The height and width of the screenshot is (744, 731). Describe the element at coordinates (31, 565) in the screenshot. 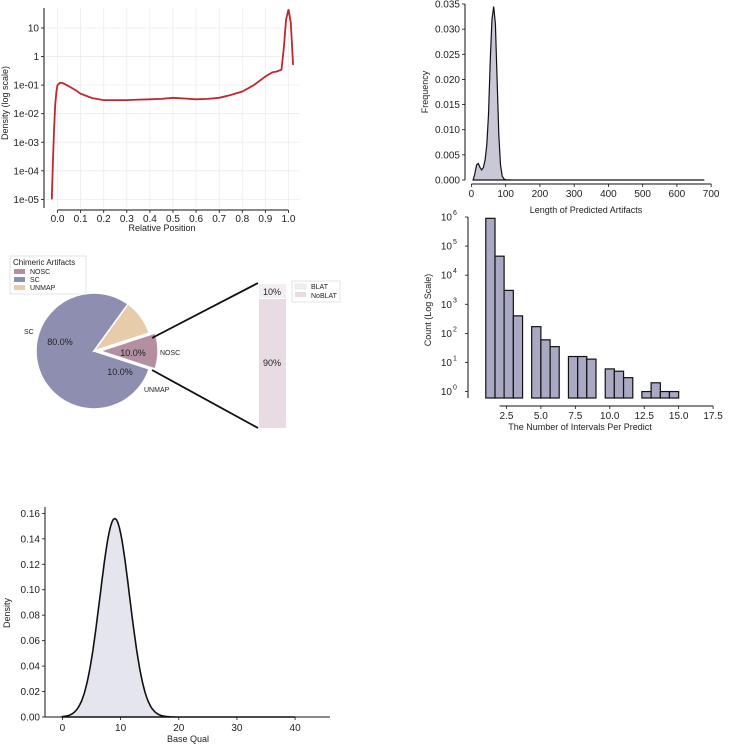

I see `p5-y-tick-label: 0.12` at that location.